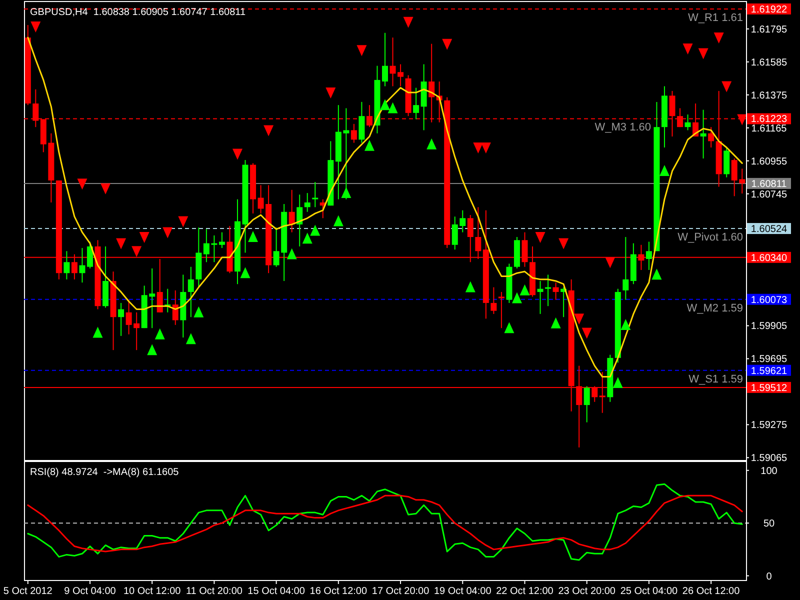  Describe the element at coordinates (769, 184) in the screenshot. I see `y-tick-label: 1.60811` at that location.